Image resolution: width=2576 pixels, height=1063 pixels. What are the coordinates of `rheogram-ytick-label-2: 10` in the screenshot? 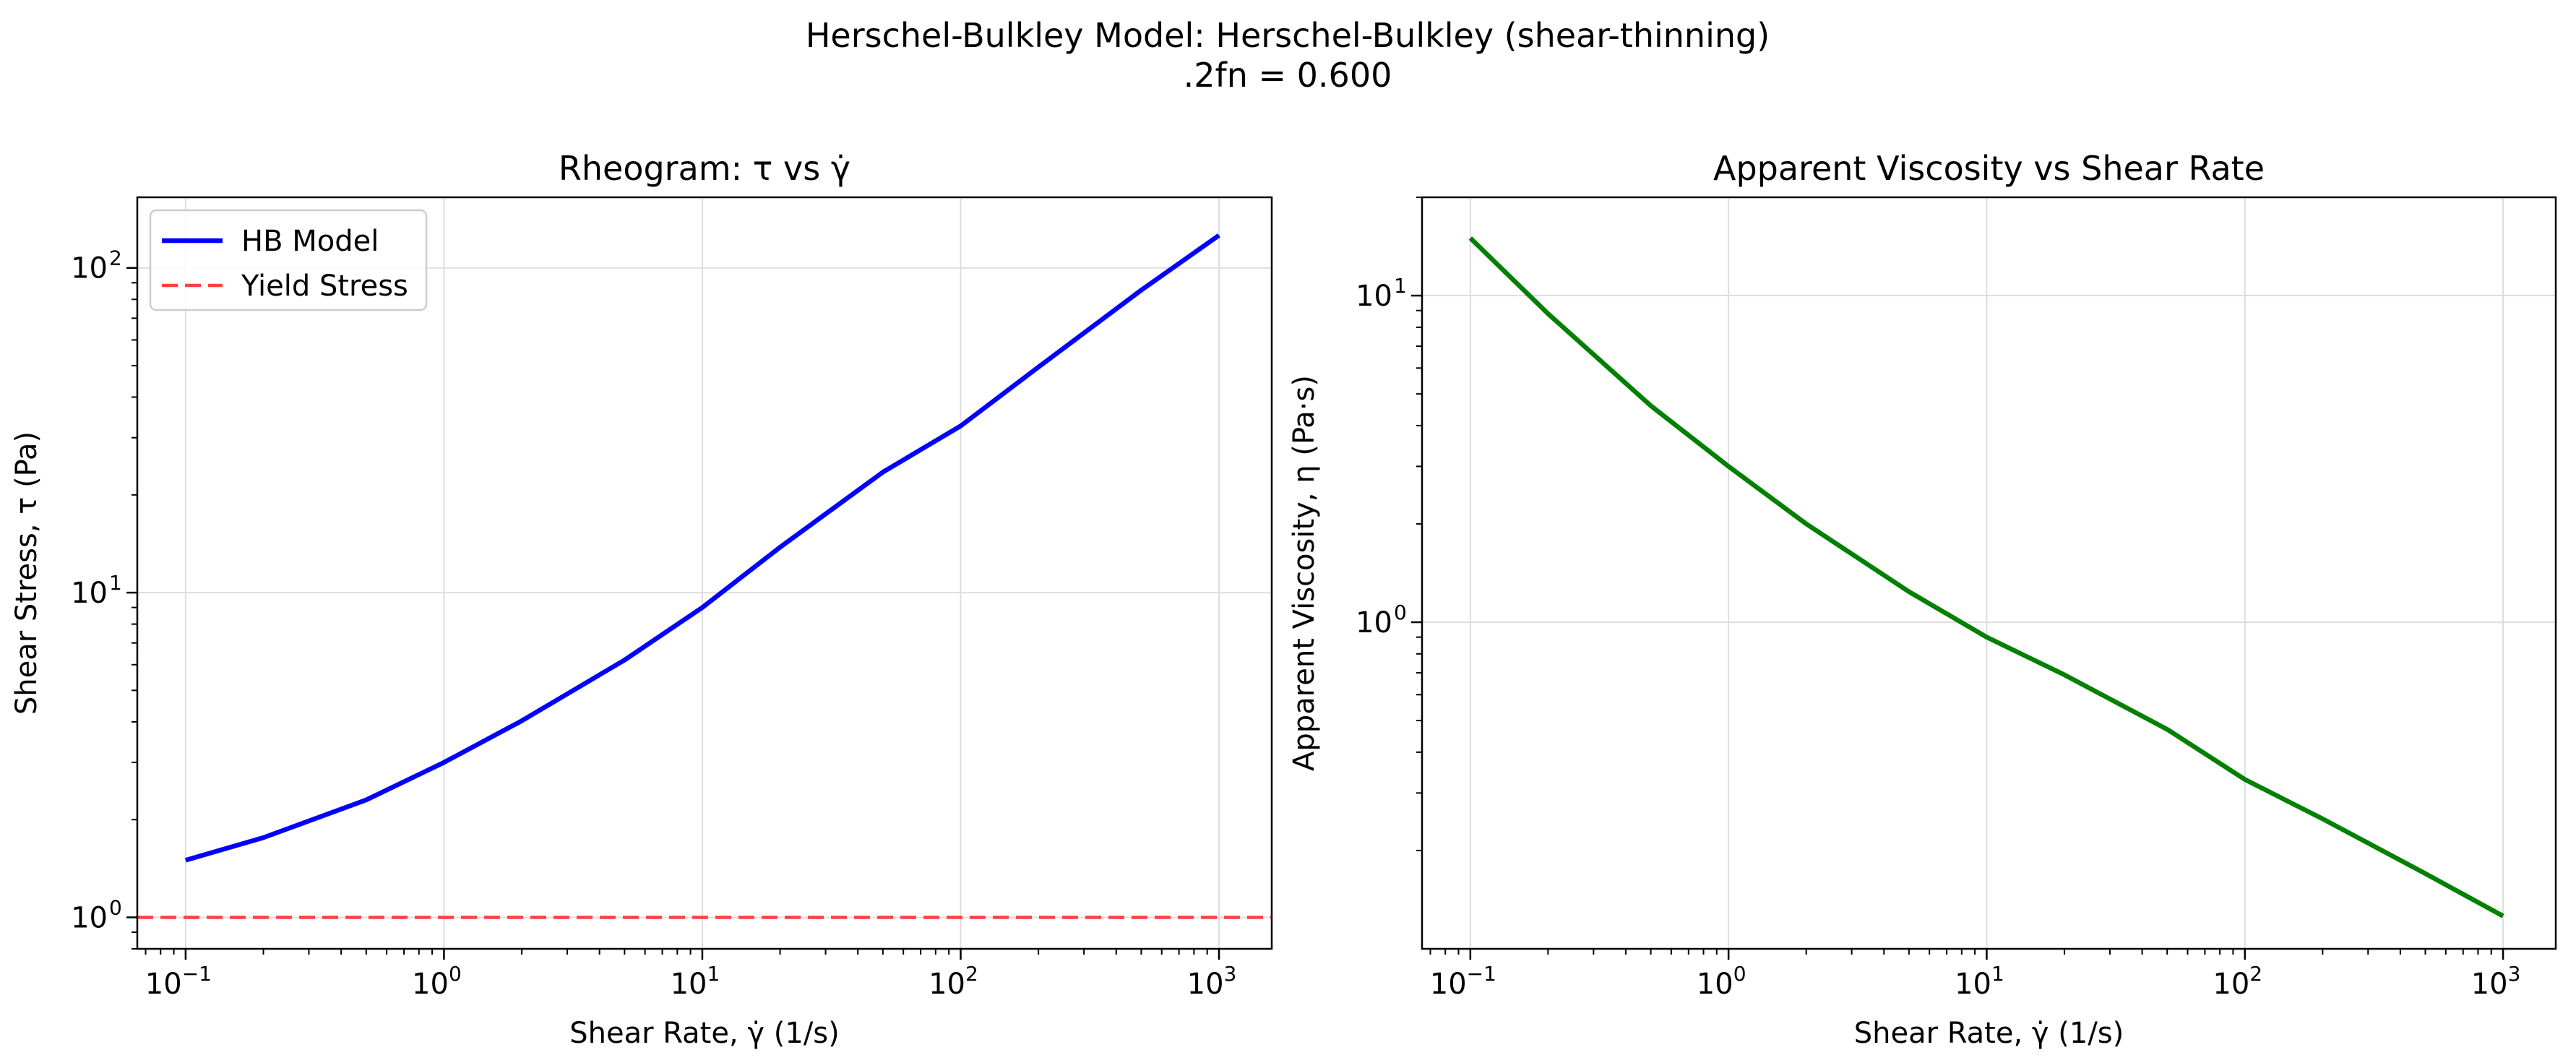 It's located at (89, 269).